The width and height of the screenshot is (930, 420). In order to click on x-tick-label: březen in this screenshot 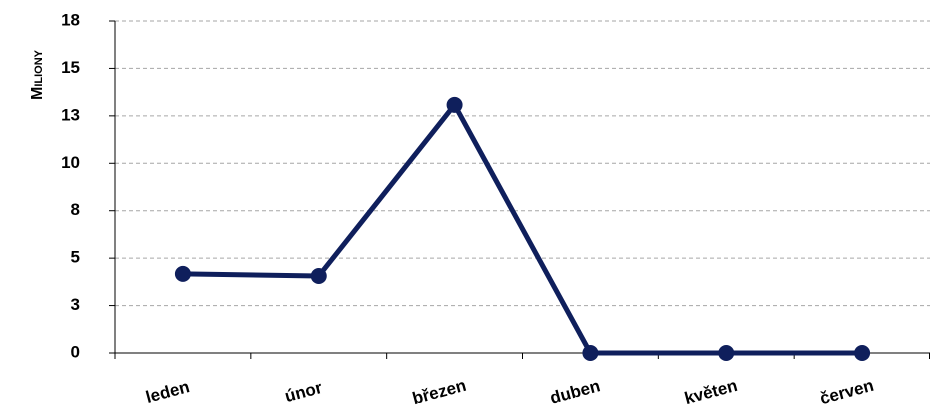, I will do `click(439, 392)`.